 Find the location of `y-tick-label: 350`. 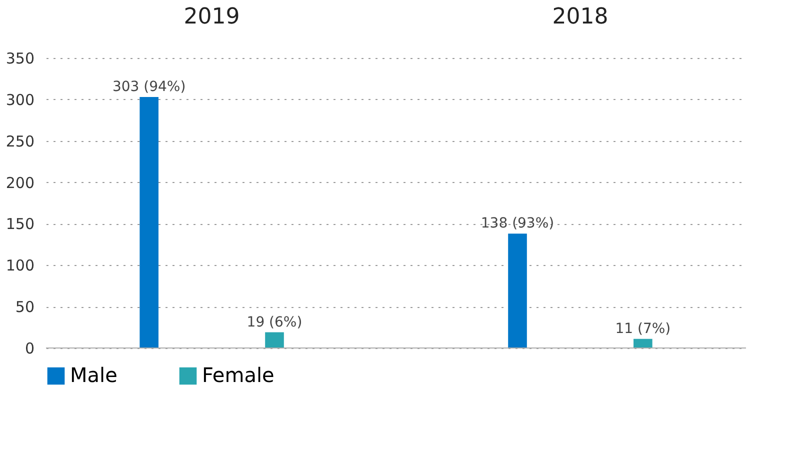

y-tick-label: 350 is located at coordinates (20, 59).